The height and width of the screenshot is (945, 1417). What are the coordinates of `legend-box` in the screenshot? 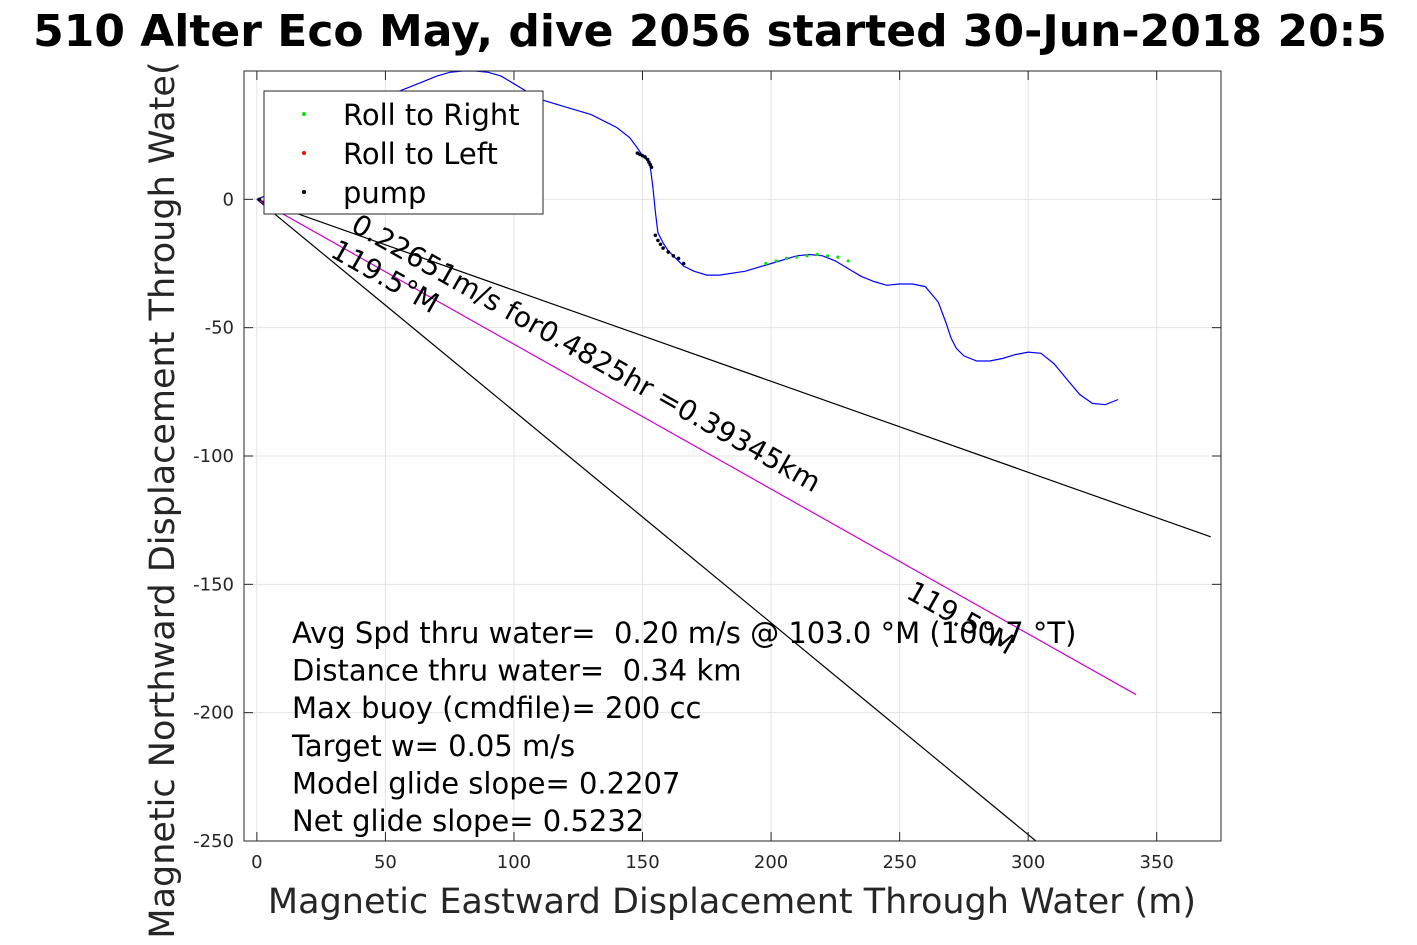 It's located at (403, 152).